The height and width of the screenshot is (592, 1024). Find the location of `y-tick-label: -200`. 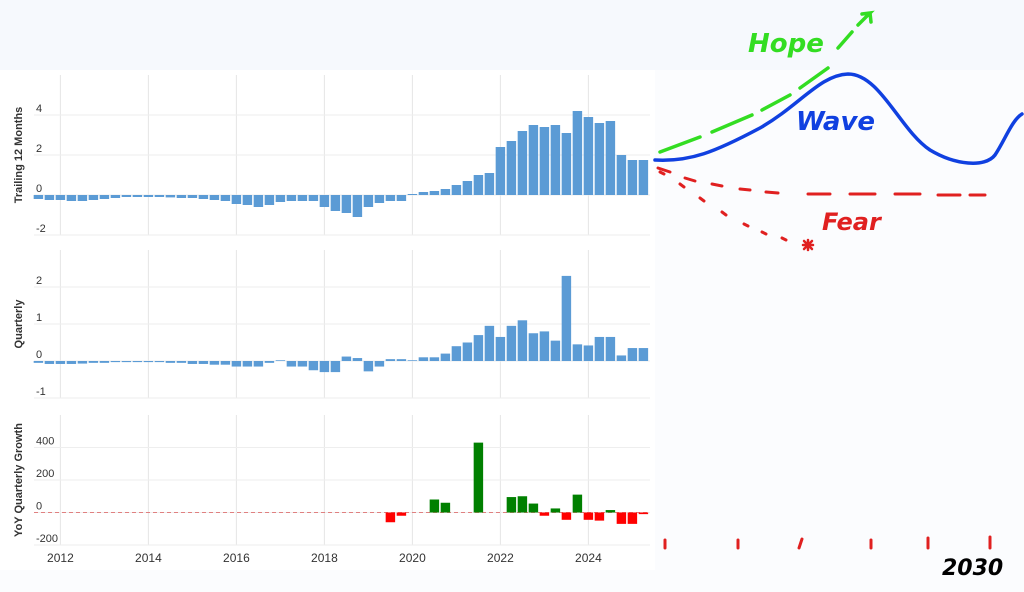

y-tick-label: -200 is located at coordinates (47, 539).